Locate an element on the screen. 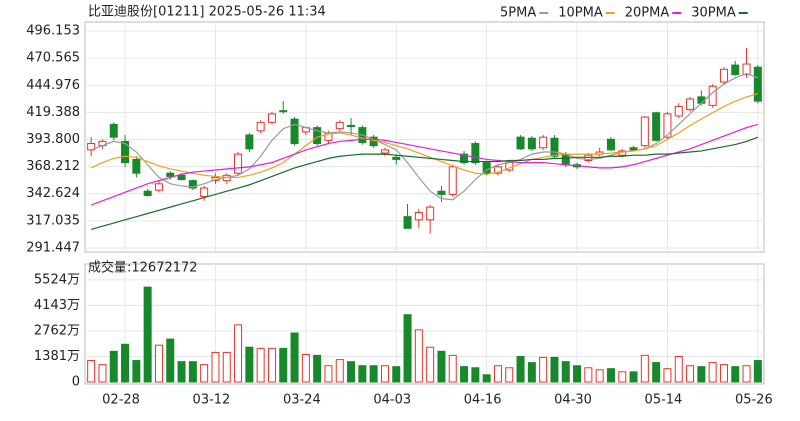 The image size is (800, 421). x-tick-label: 02-28 is located at coordinates (121, 400).